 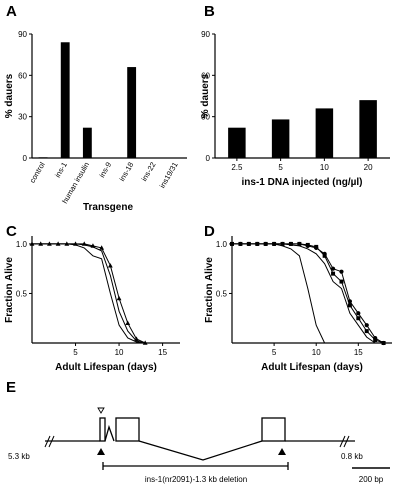 I want to click on x-category-label: 5, so click(x=280, y=167).